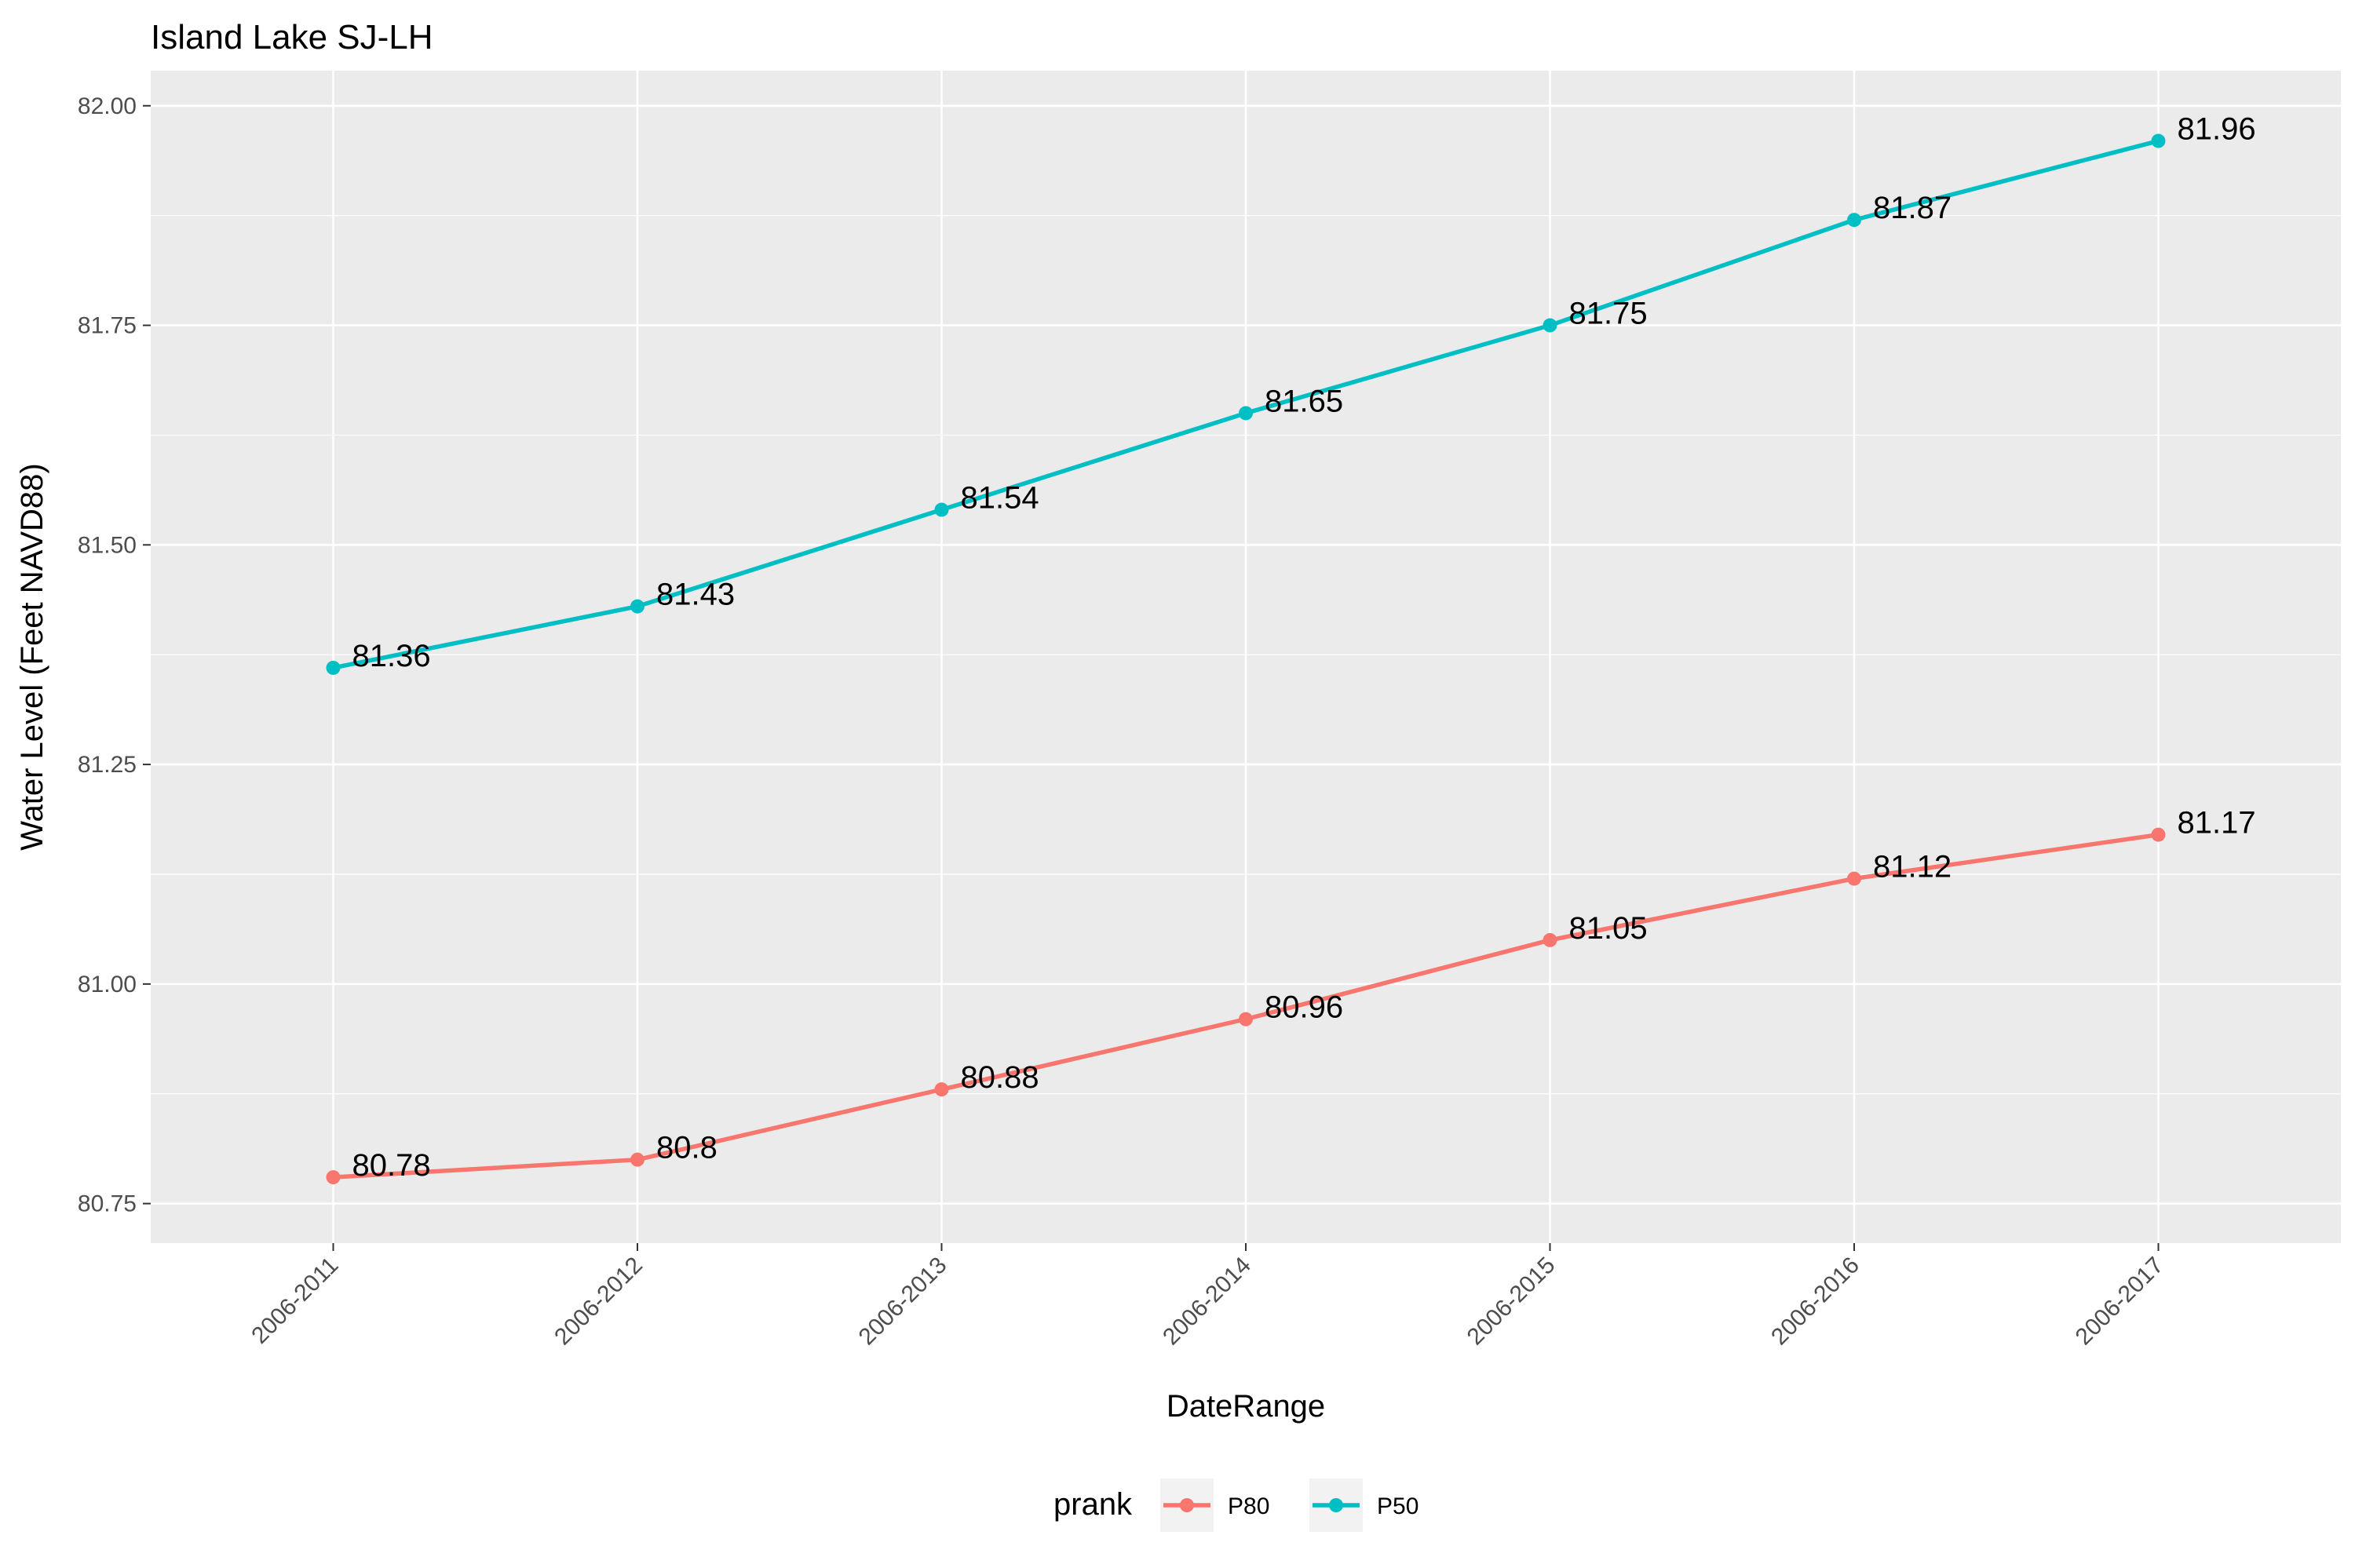 The width and height of the screenshot is (2355, 1568). What do you see at coordinates (695, 595) in the screenshot?
I see `data-label: 81.43` at bounding box center [695, 595].